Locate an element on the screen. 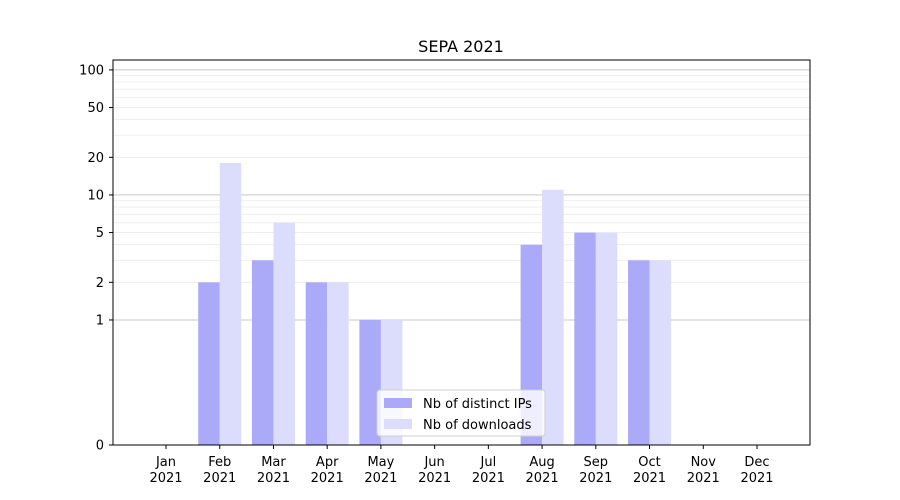 This screenshot has width=900, height=500. legend: Nb of distinct IPs Nb of downloads is located at coordinates (461, 413).